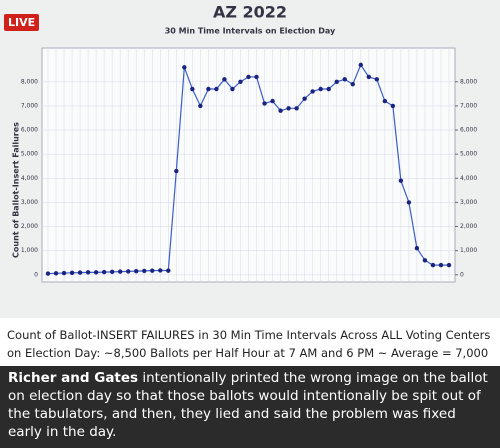 This screenshot has width=500, height=448. What do you see at coordinates (468, 154) in the screenshot?
I see `y2-tick-label: 5,000` at bounding box center [468, 154].